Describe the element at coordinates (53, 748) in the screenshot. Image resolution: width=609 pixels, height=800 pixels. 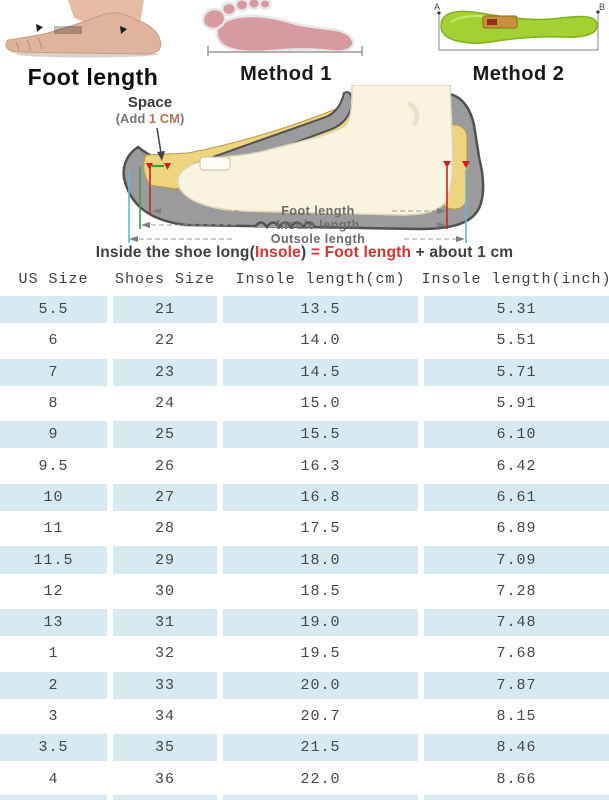
I see `table-cell: 3.5` at that location.